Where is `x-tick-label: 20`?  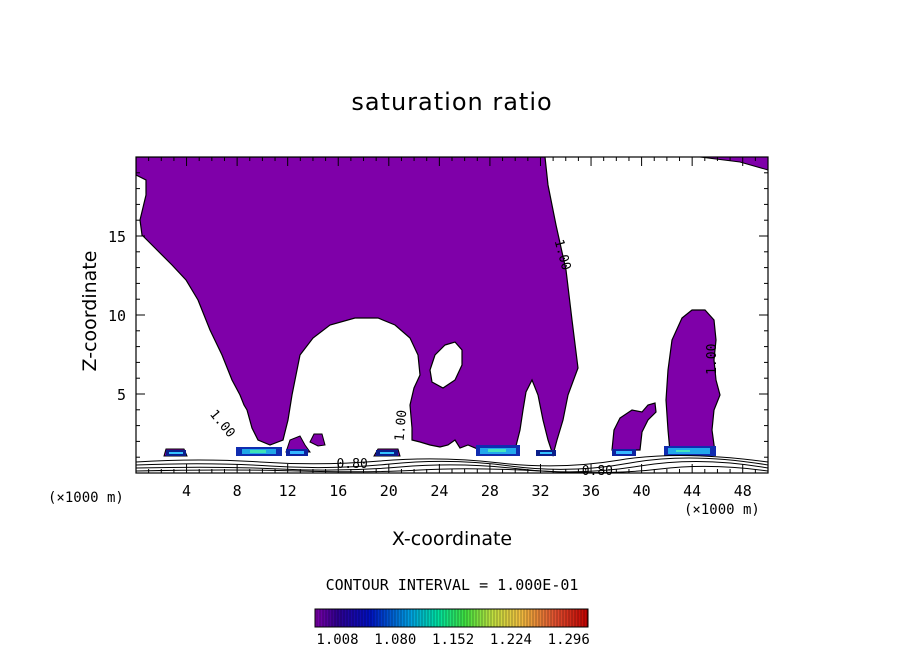
x-tick-label: 20 is located at coordinates (389, 491).